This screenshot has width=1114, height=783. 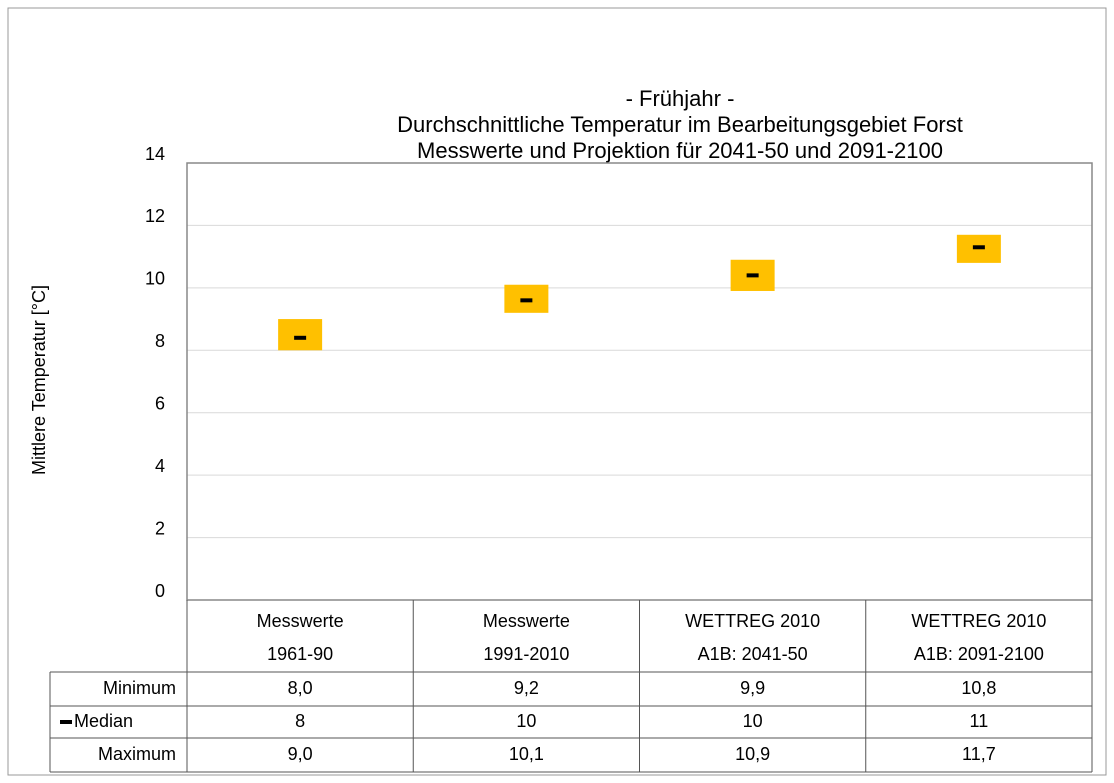 What do you see at coordinates (160, 403) in the screenshot?
I see `y-tick-label: 6` at bounding box center [160, 403].